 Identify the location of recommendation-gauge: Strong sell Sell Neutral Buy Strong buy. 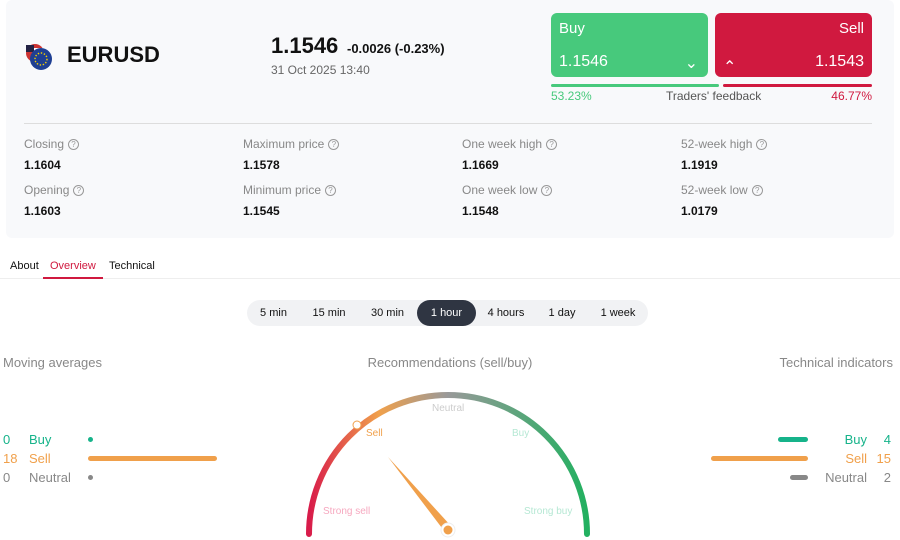
(448, 465).